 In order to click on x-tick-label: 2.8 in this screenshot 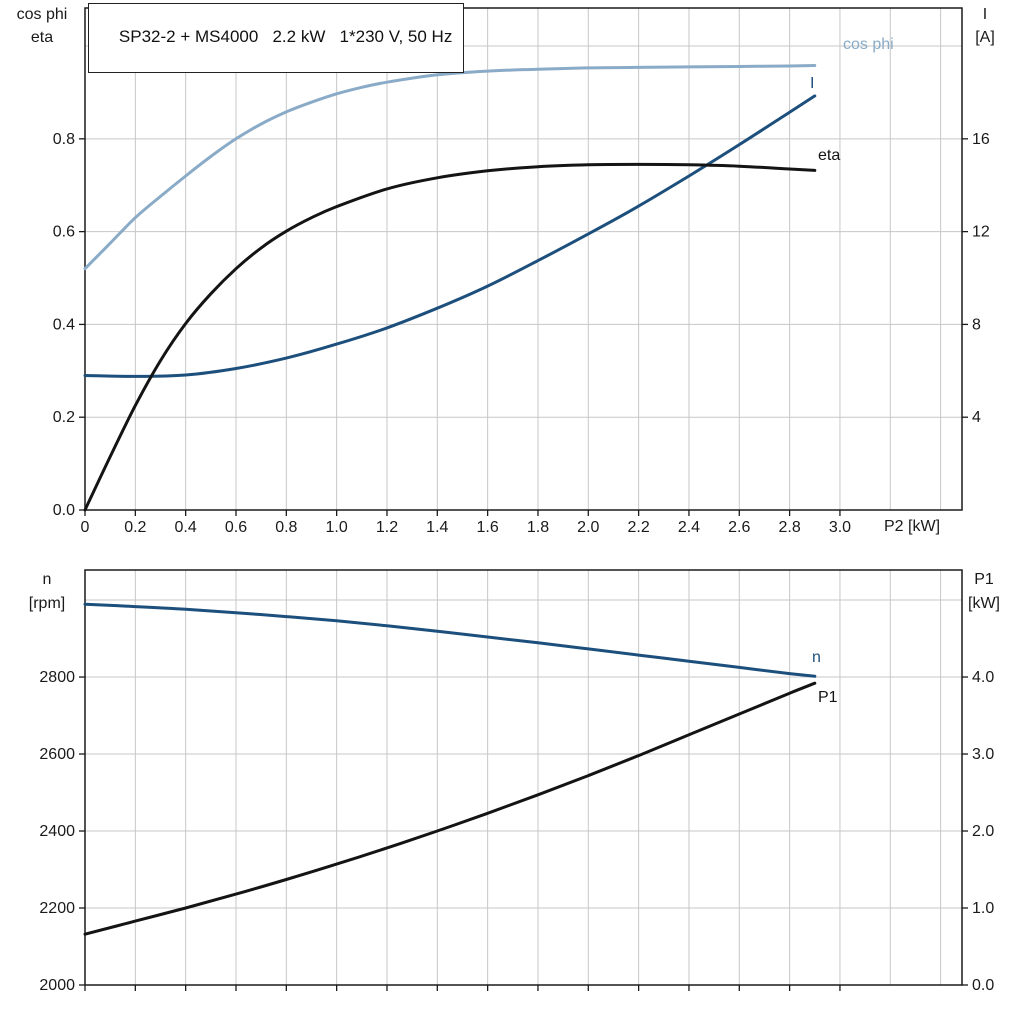, I will do `click(789, 527)`.